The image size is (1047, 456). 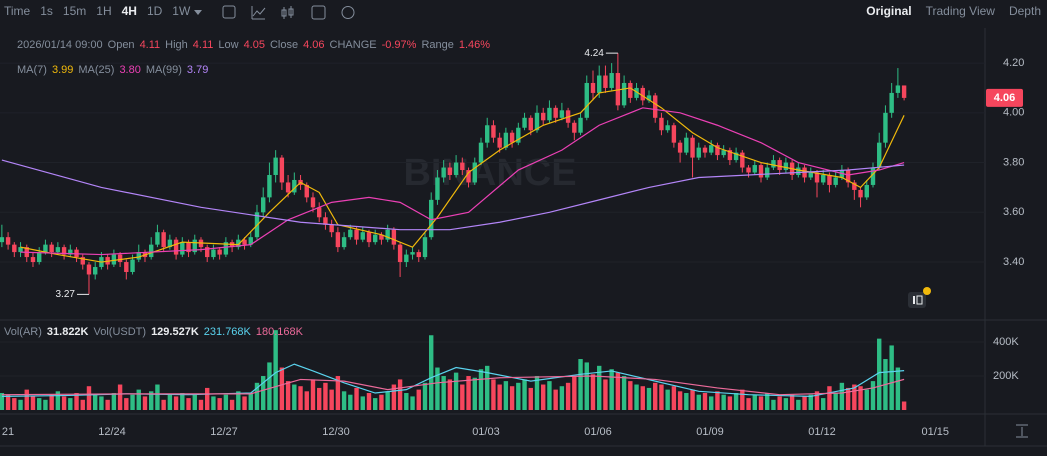 What do you see at coordinates (1024, 11) in the screenshot?
I see `view-tab: Depth` at bounding box center [1024, 11].